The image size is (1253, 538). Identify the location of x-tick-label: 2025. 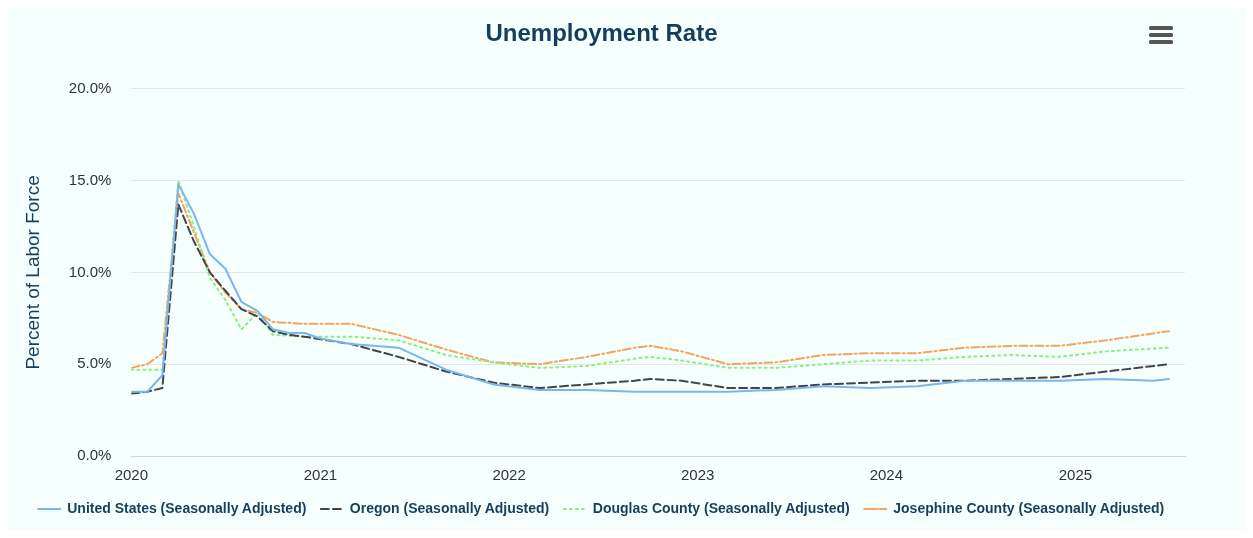
(1075, 475).